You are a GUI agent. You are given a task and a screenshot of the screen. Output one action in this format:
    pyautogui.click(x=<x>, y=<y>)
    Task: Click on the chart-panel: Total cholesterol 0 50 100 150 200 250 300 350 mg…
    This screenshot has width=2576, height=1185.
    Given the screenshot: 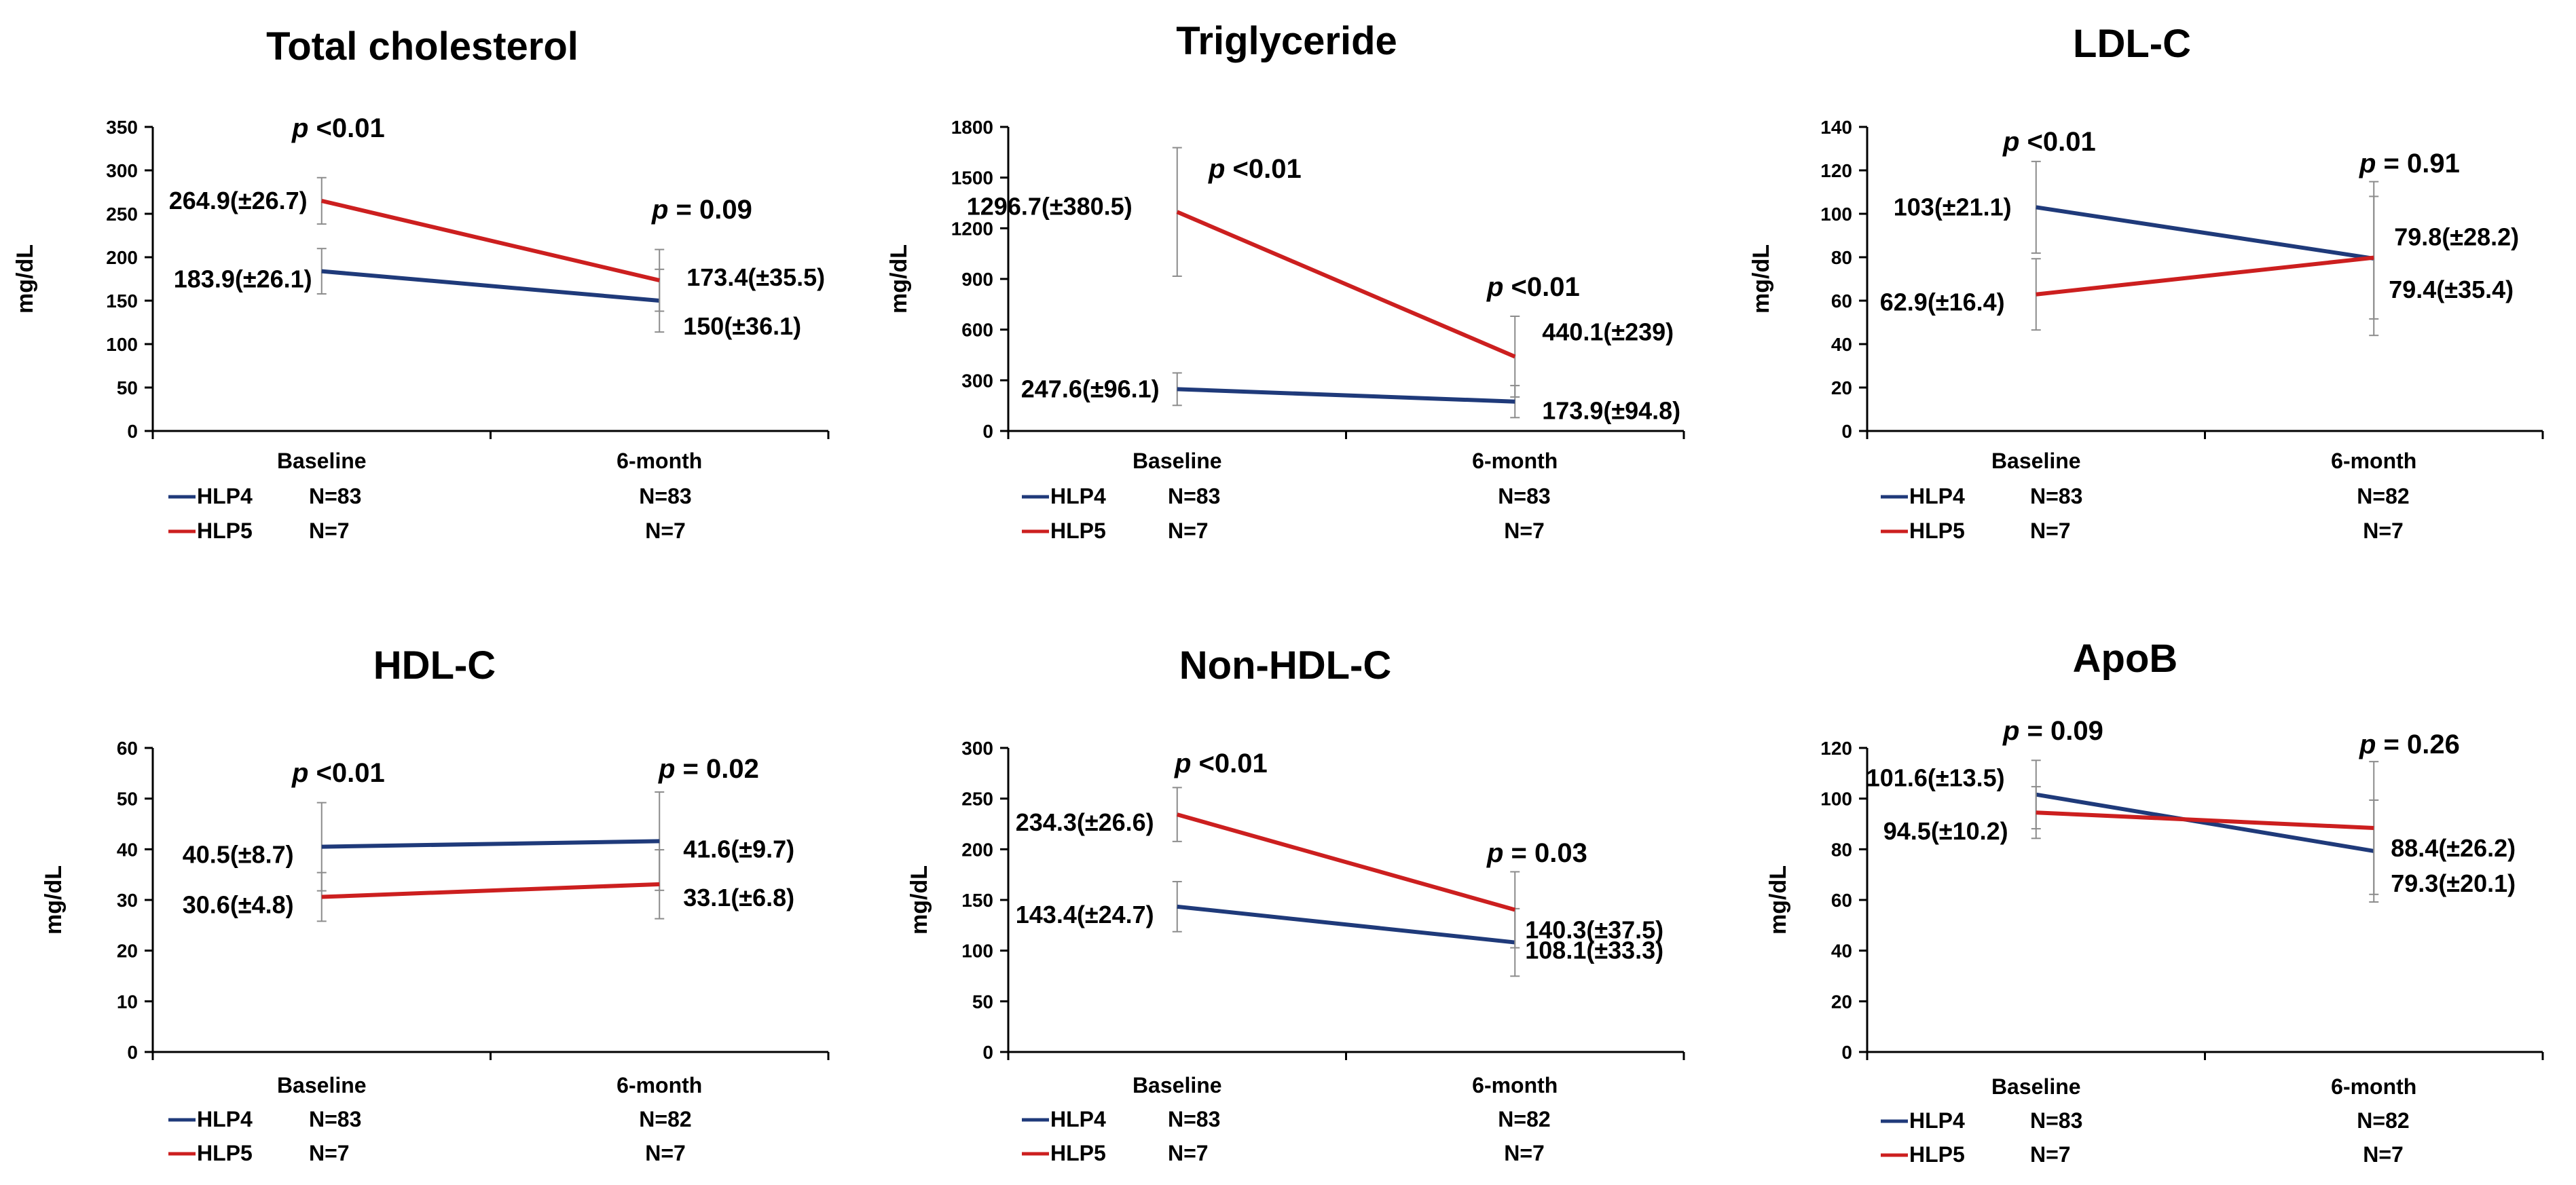 What is the action you would take?
    pyautogui.click(x=421, y=284)
    